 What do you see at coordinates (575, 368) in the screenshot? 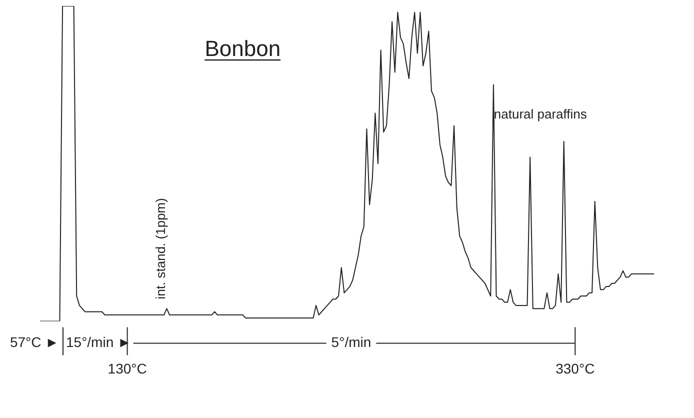
I see `x-tick-label: 330°C` at bounding box center [575, 368].